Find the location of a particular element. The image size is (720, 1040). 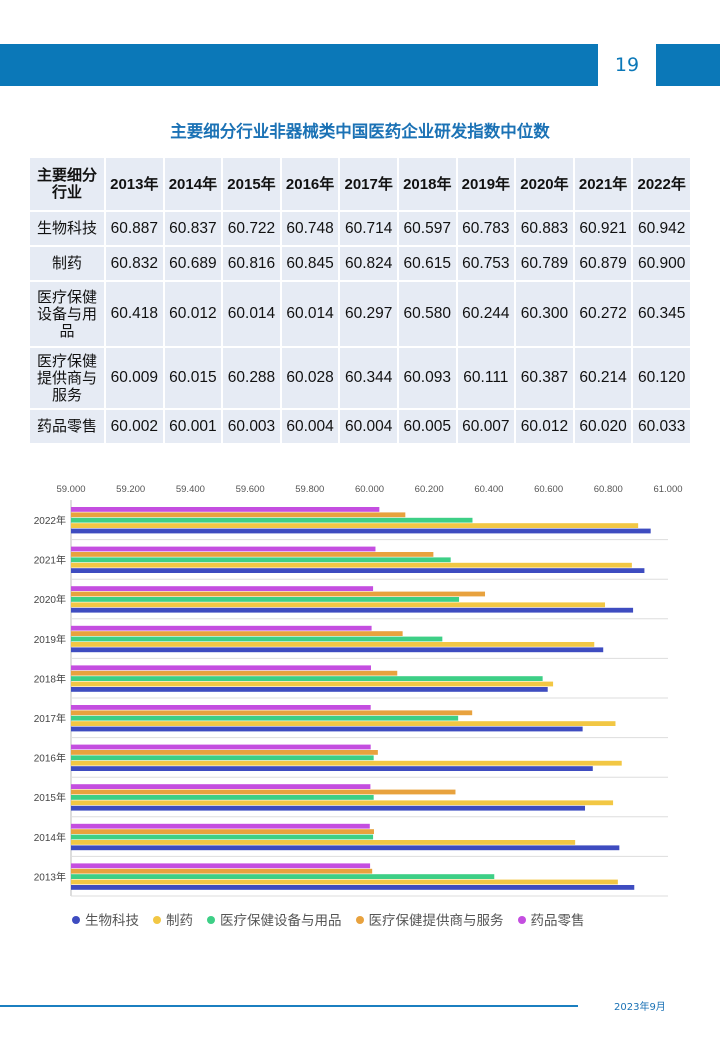

legend-label: 医疗保健设备与用品 is located at coordinates (281, 921).